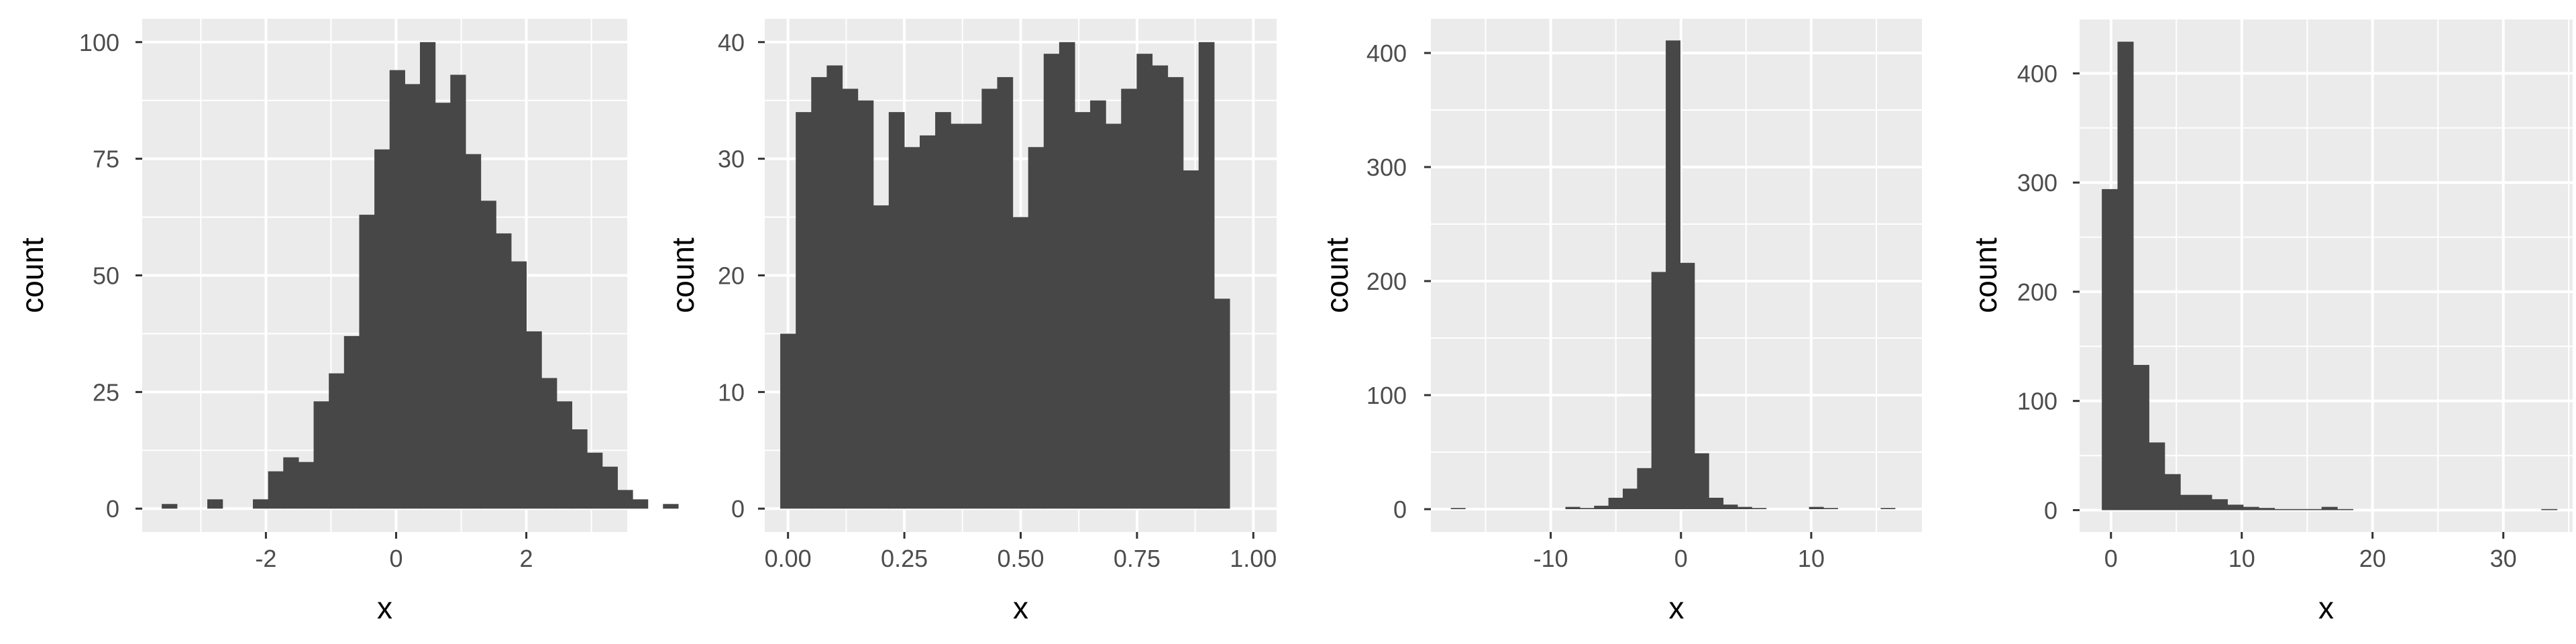 The height and width of the screenshot is (644, 2576). I want to click on x-tick-label: 0.75, so click(1137, 558).